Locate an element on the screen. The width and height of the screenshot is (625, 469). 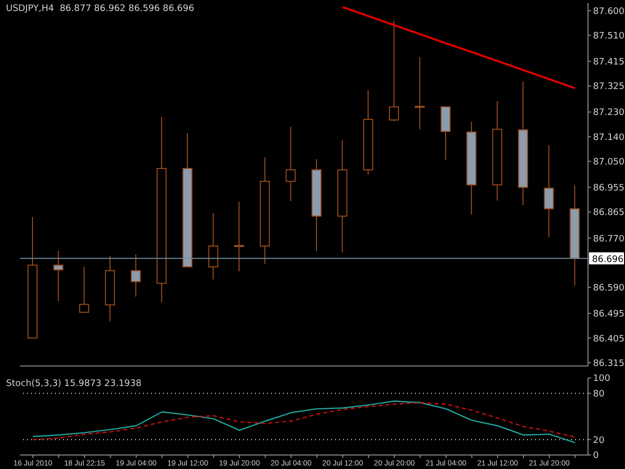
line-series is located at coordinates (459, 48).